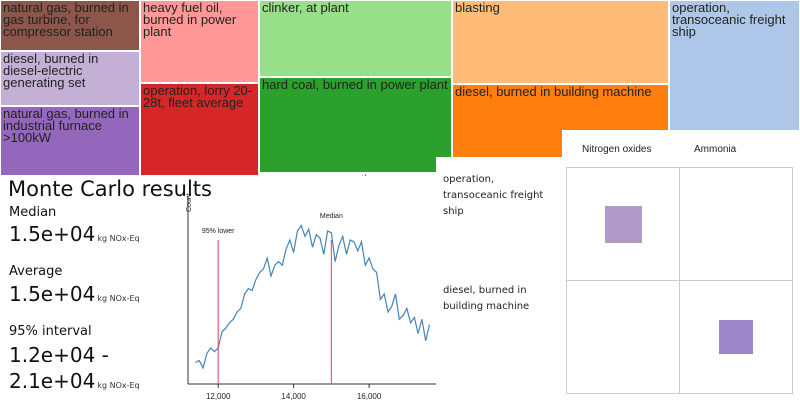  What do you see at coordinates (681, 143) in the screenshot?
I see `matrix-header: Nitrogen oxides Ammonia` at bounding box center [681, 143].